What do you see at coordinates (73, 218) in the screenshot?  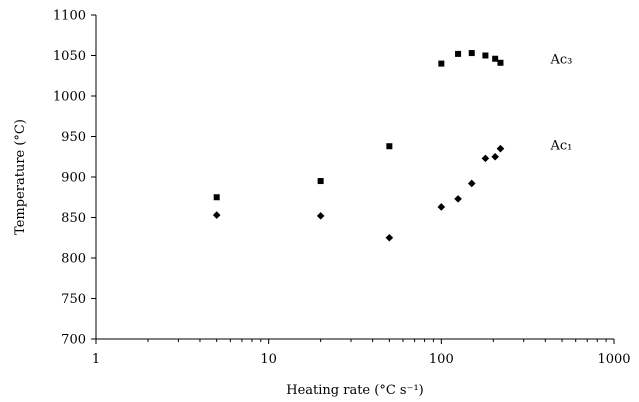 I see `y-tick-label: 850` at bounding box center [73, 218].